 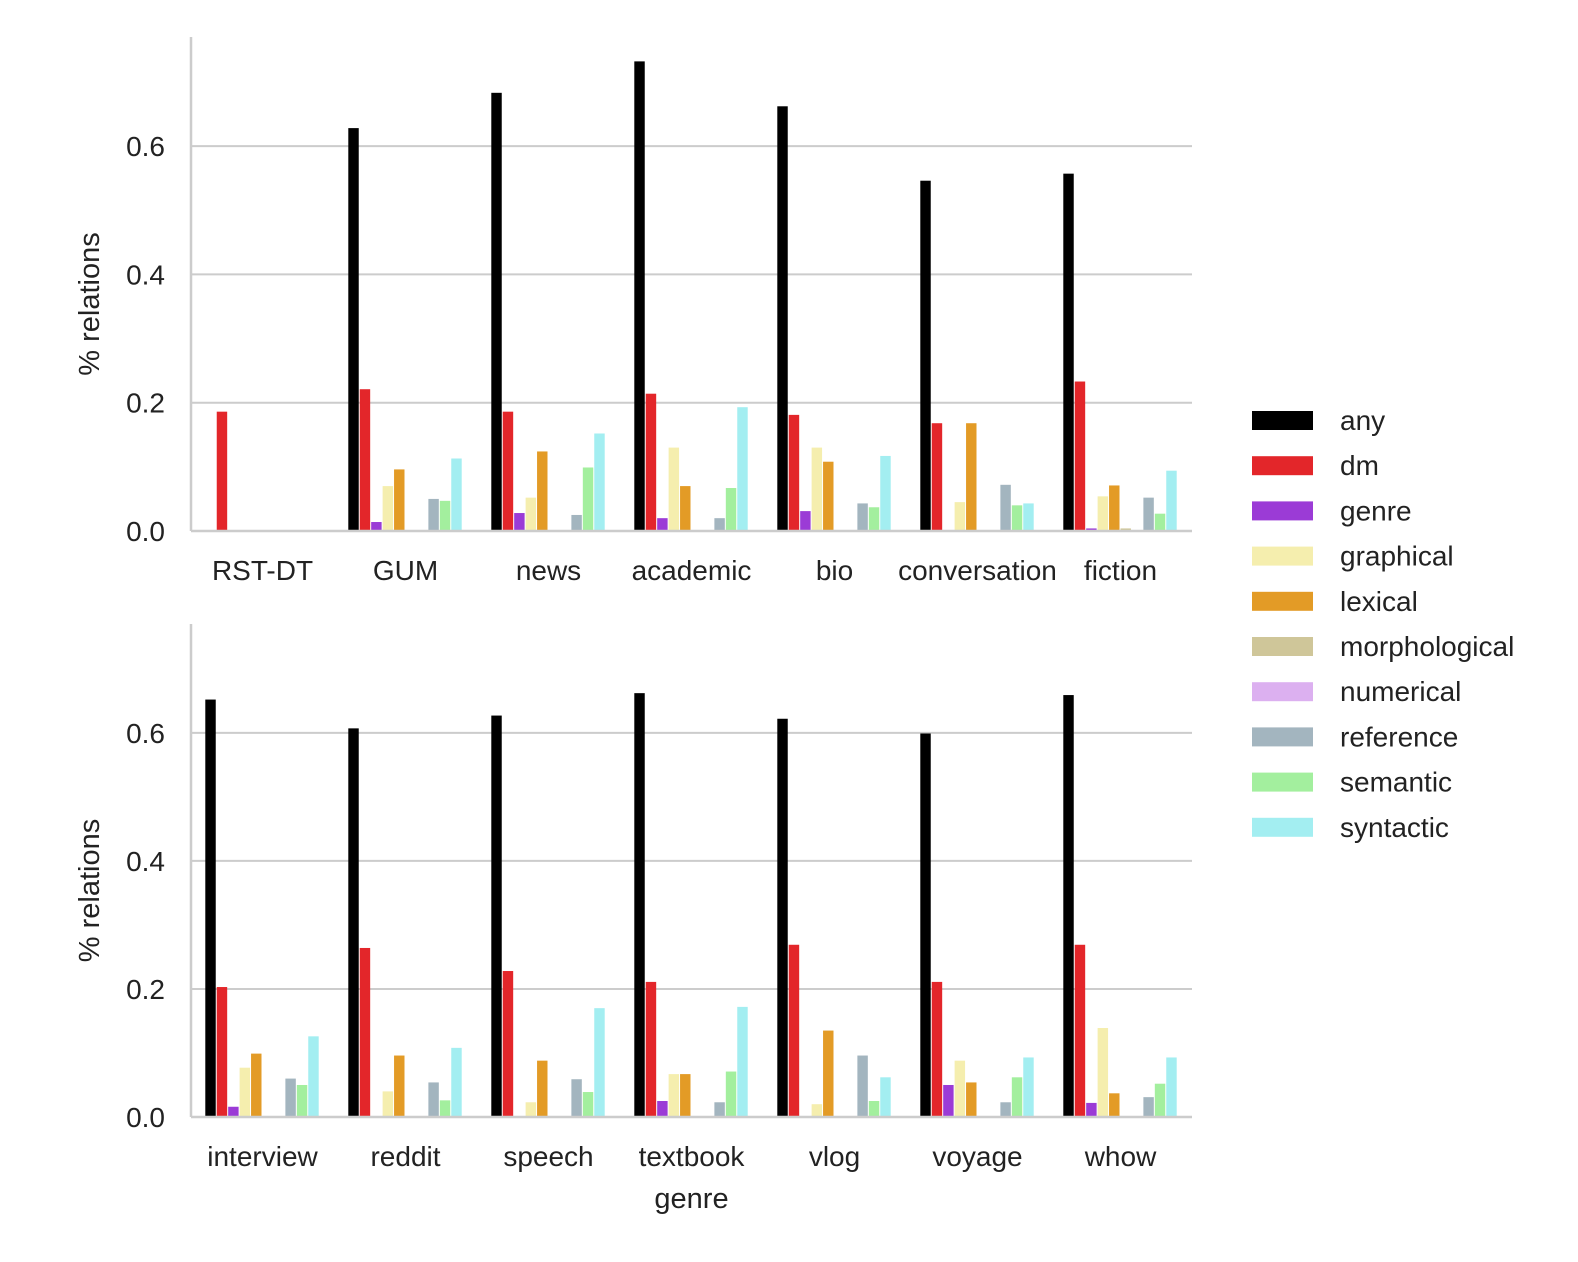 I want to click on bar-reference-interview, so click(x=290, y=1097).